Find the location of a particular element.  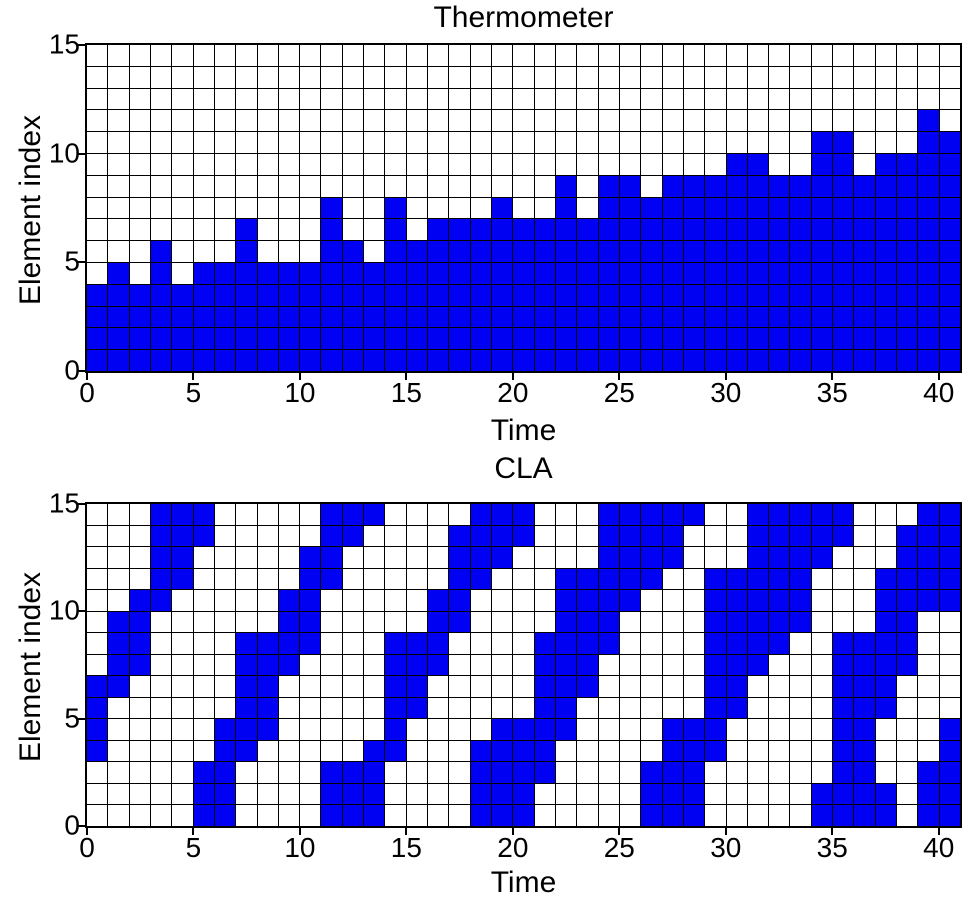

x-tick-label: 15 is located at coordinates (406, 847).